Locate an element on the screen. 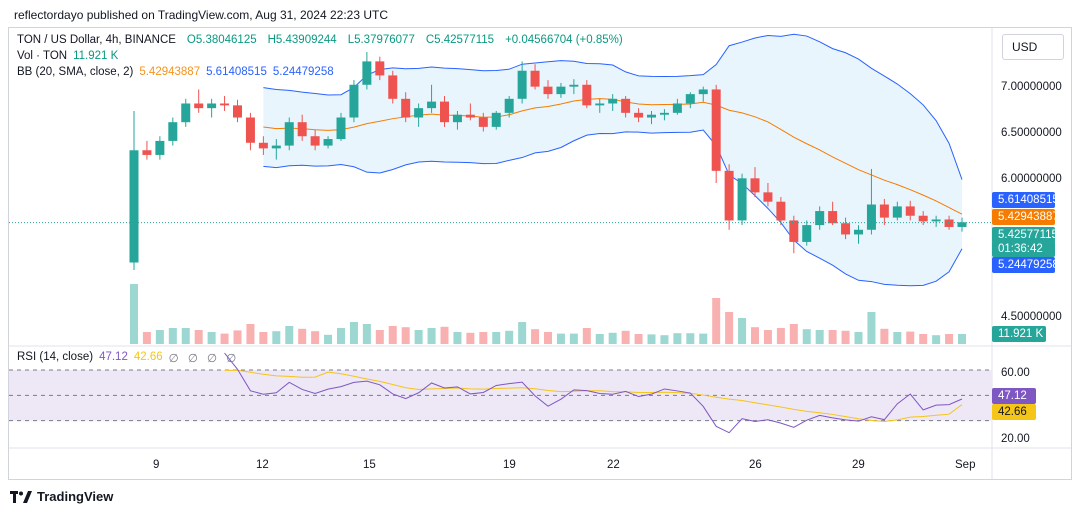  rsi-ma-line is located at coordinates (593, 395).